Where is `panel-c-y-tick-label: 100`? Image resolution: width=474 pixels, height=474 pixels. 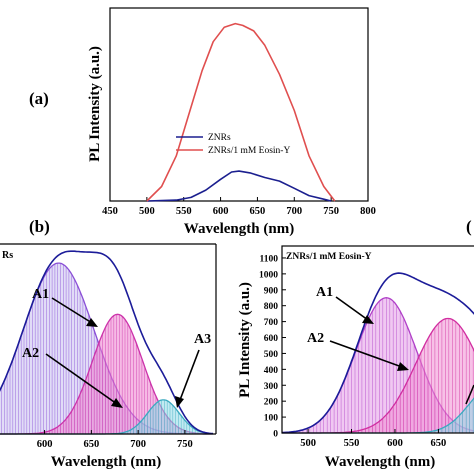 panel-c-y-tick-label: 100 is located at coordinates (271, 419).